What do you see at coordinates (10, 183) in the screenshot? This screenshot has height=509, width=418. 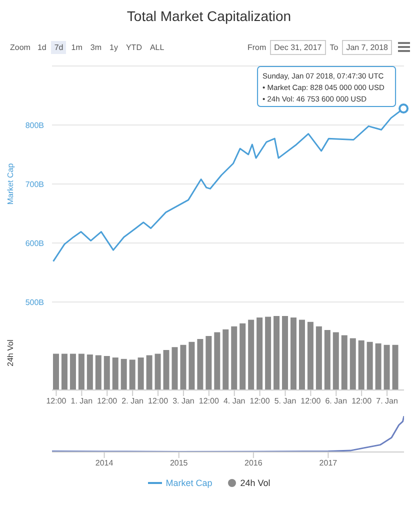 I see `y-axis-title: Market Cap` at bounding box center [10, 183].